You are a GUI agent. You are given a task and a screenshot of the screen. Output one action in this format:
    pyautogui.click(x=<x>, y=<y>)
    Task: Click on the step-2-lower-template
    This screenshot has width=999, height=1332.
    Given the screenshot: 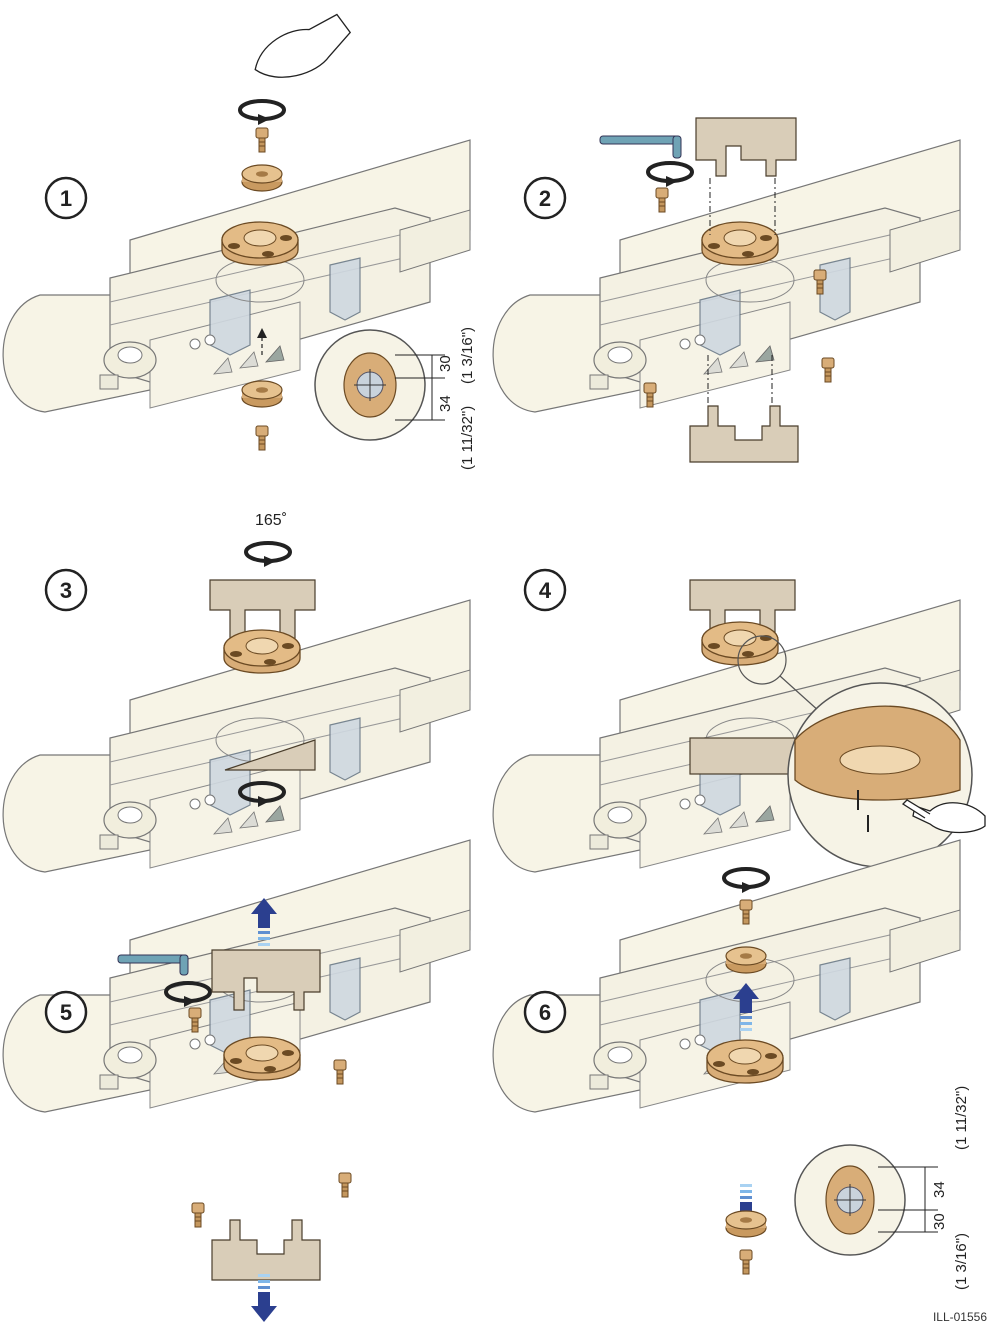 What is the action you would take?
    pyautogui.click(x=744, y=434)
    